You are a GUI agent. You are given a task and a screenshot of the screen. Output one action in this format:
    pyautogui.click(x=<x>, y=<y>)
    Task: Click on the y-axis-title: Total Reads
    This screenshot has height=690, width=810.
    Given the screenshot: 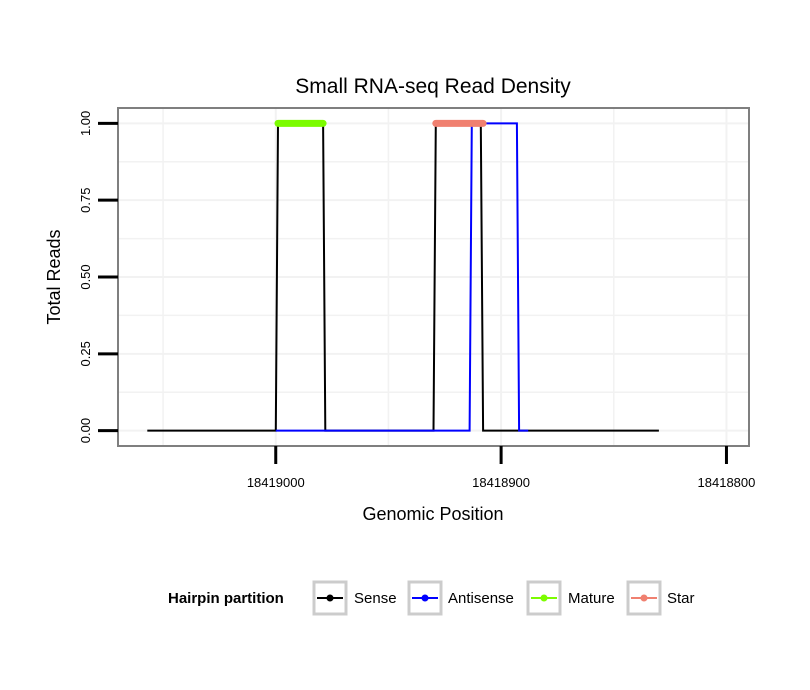 What is the action you would take?
    pyautogui.click(x=54, y=276)
    